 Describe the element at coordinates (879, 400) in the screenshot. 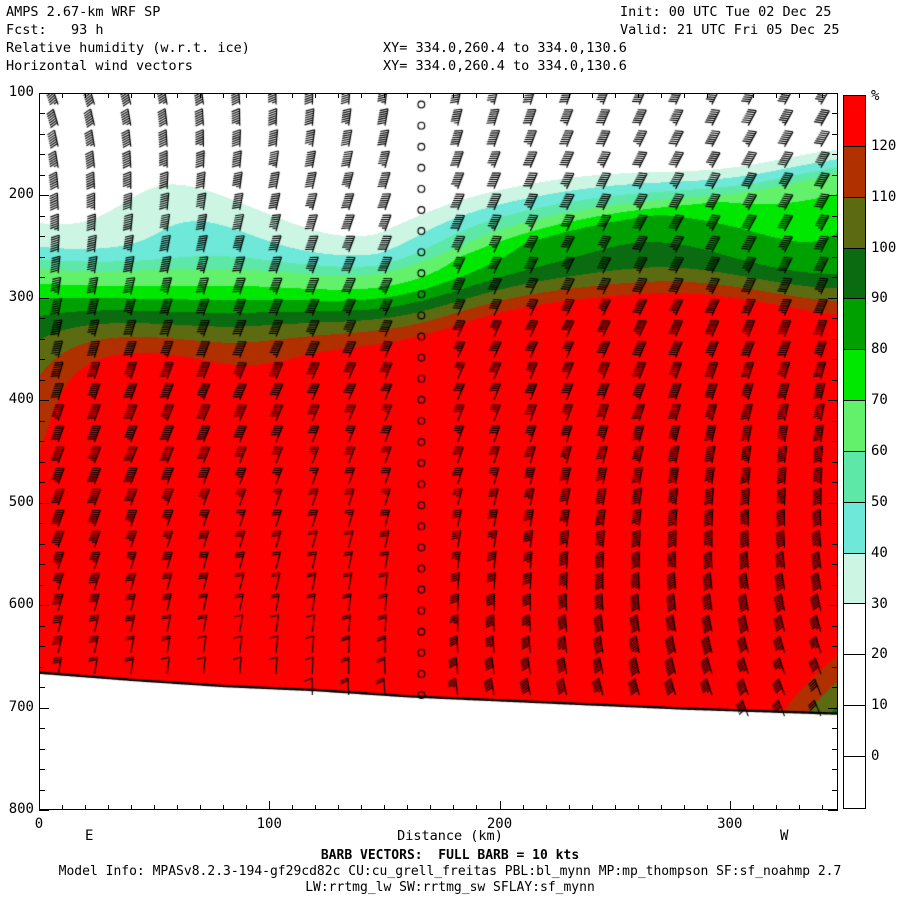

I see `colorbar-tick-label: 70` at that location.